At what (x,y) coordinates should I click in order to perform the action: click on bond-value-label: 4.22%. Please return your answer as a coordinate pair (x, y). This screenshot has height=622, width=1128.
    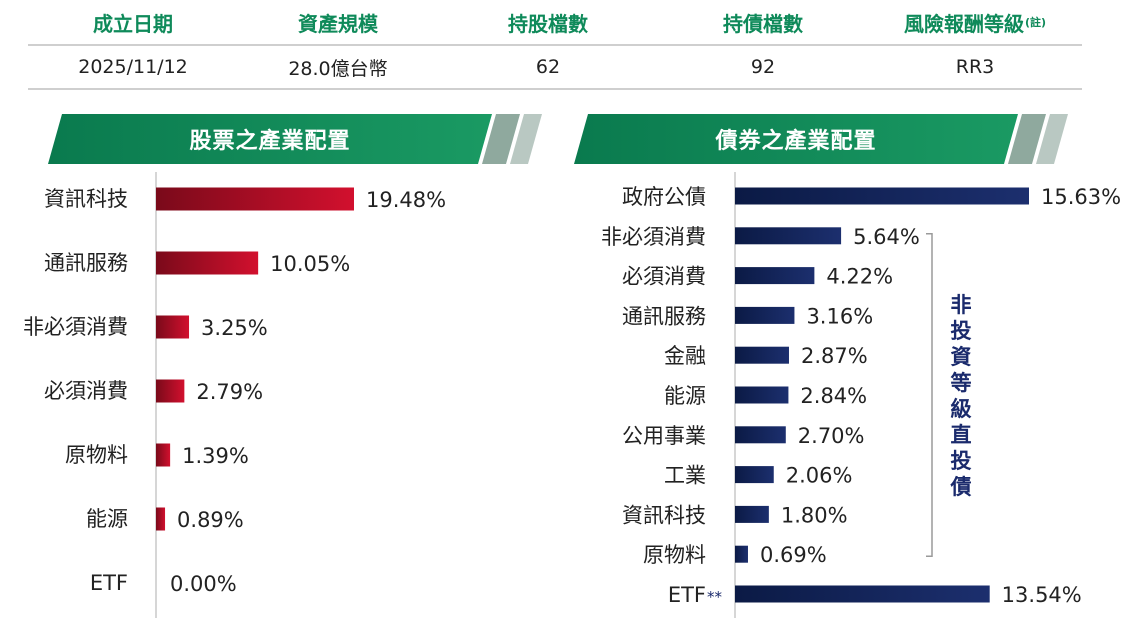
    Looking at the image, I should click on (859, 277).